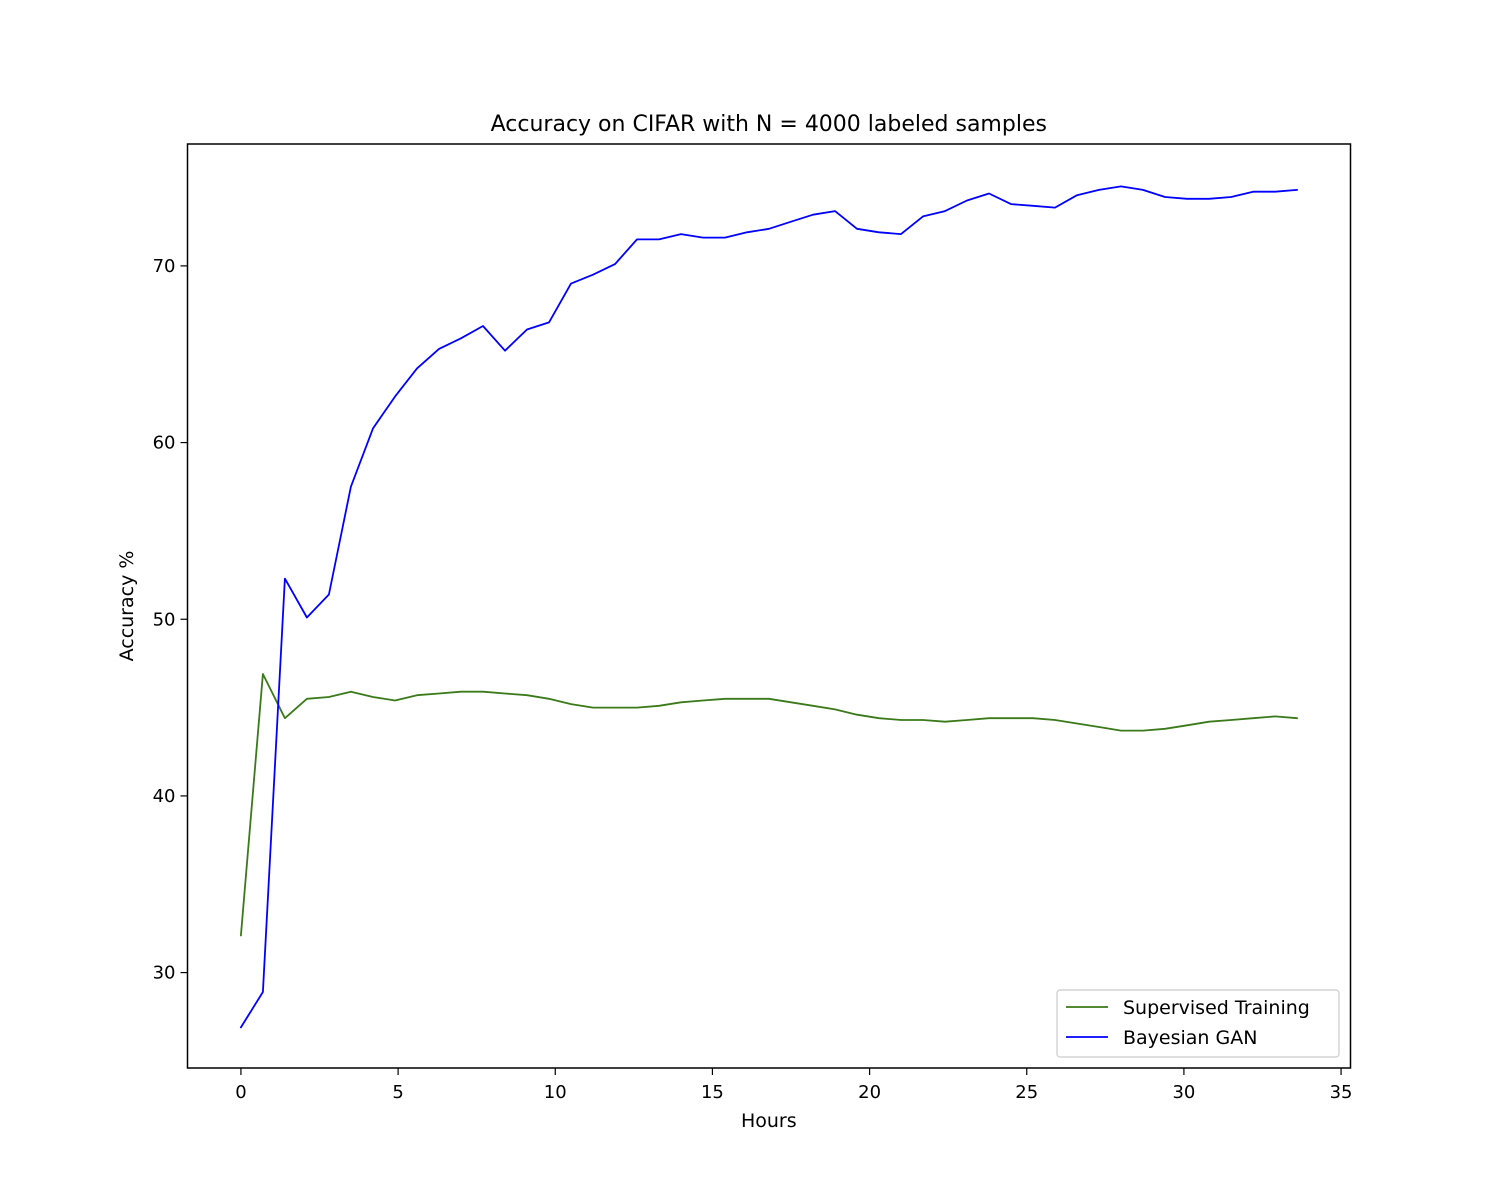  I want to click on y-tick-label-40: 40, so click(164, 796).